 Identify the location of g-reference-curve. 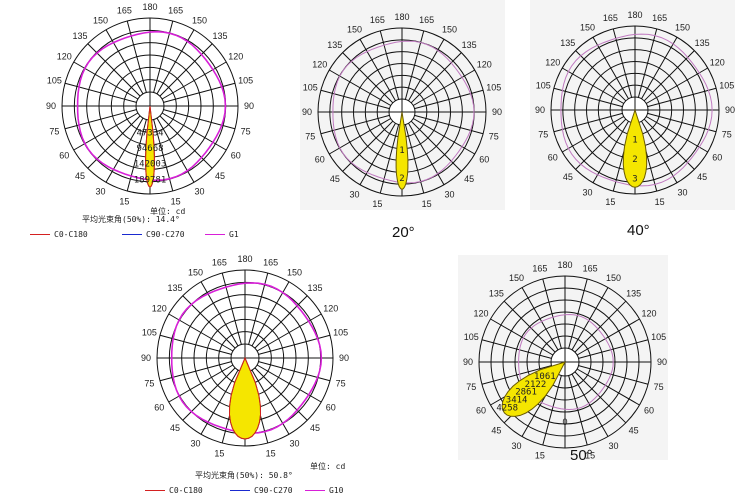
(636, 110).